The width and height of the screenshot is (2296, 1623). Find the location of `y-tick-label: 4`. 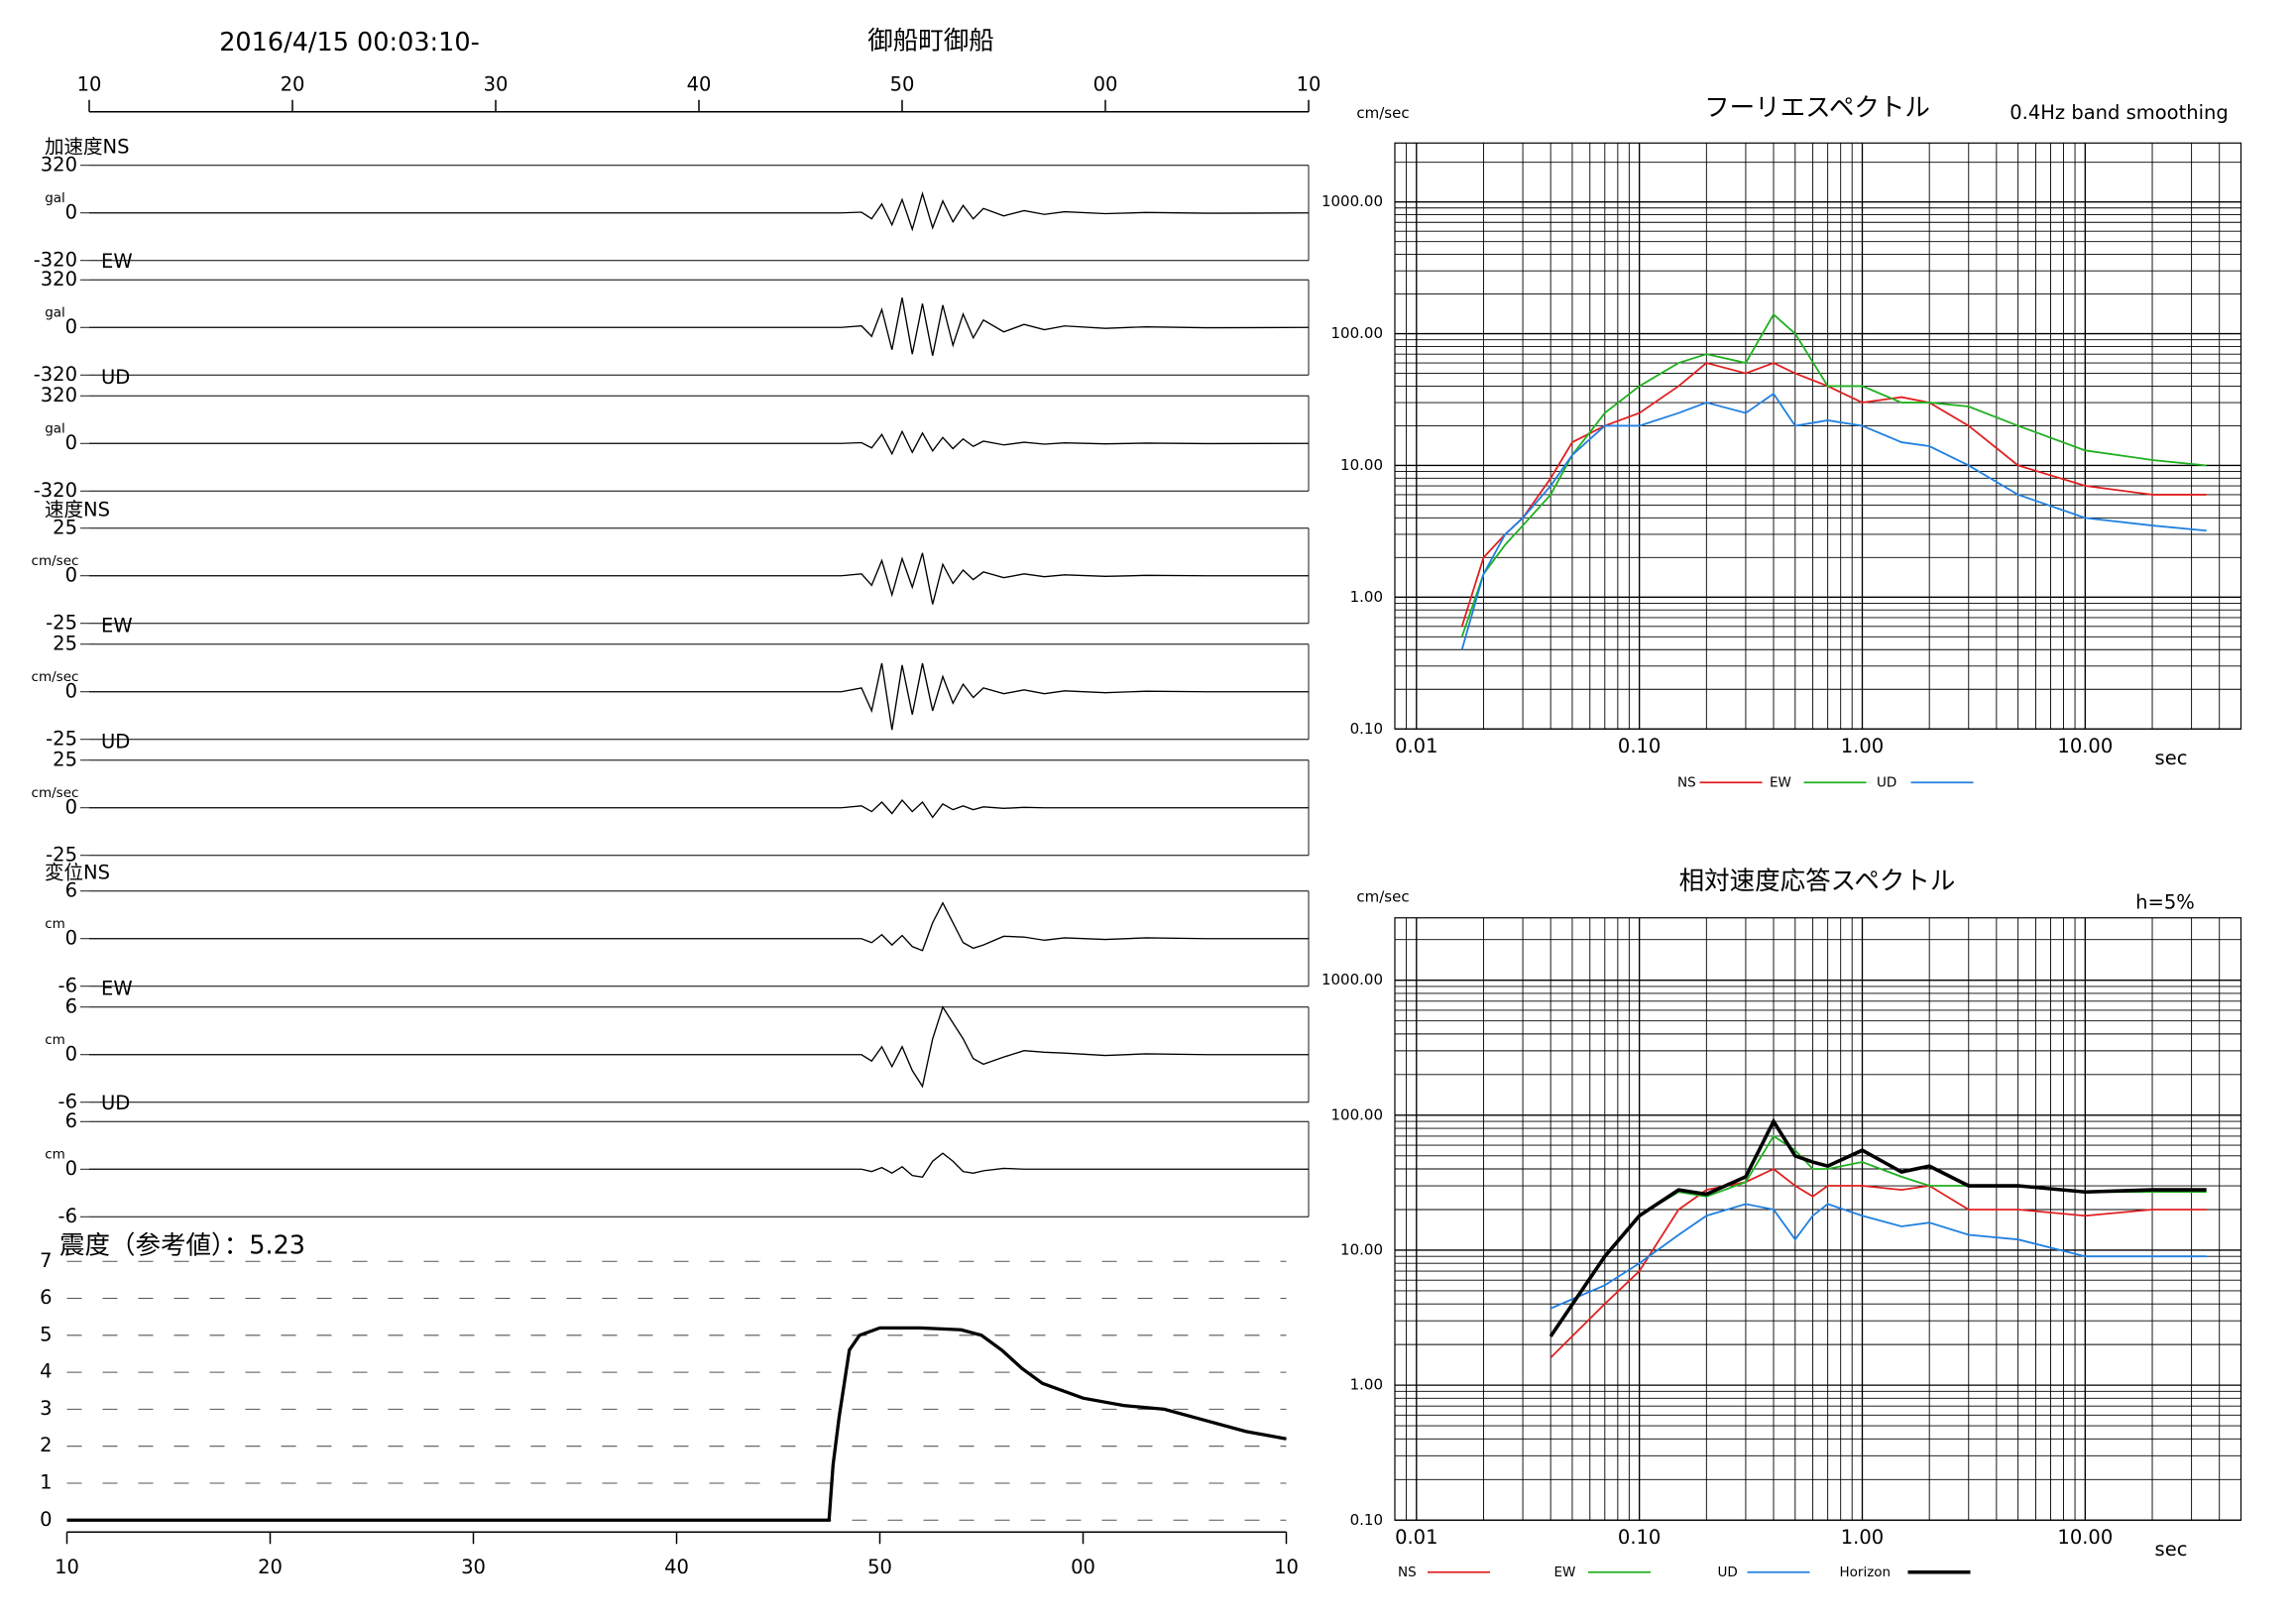

y-tick-label: 4 is located at coordinates (46, 1371).